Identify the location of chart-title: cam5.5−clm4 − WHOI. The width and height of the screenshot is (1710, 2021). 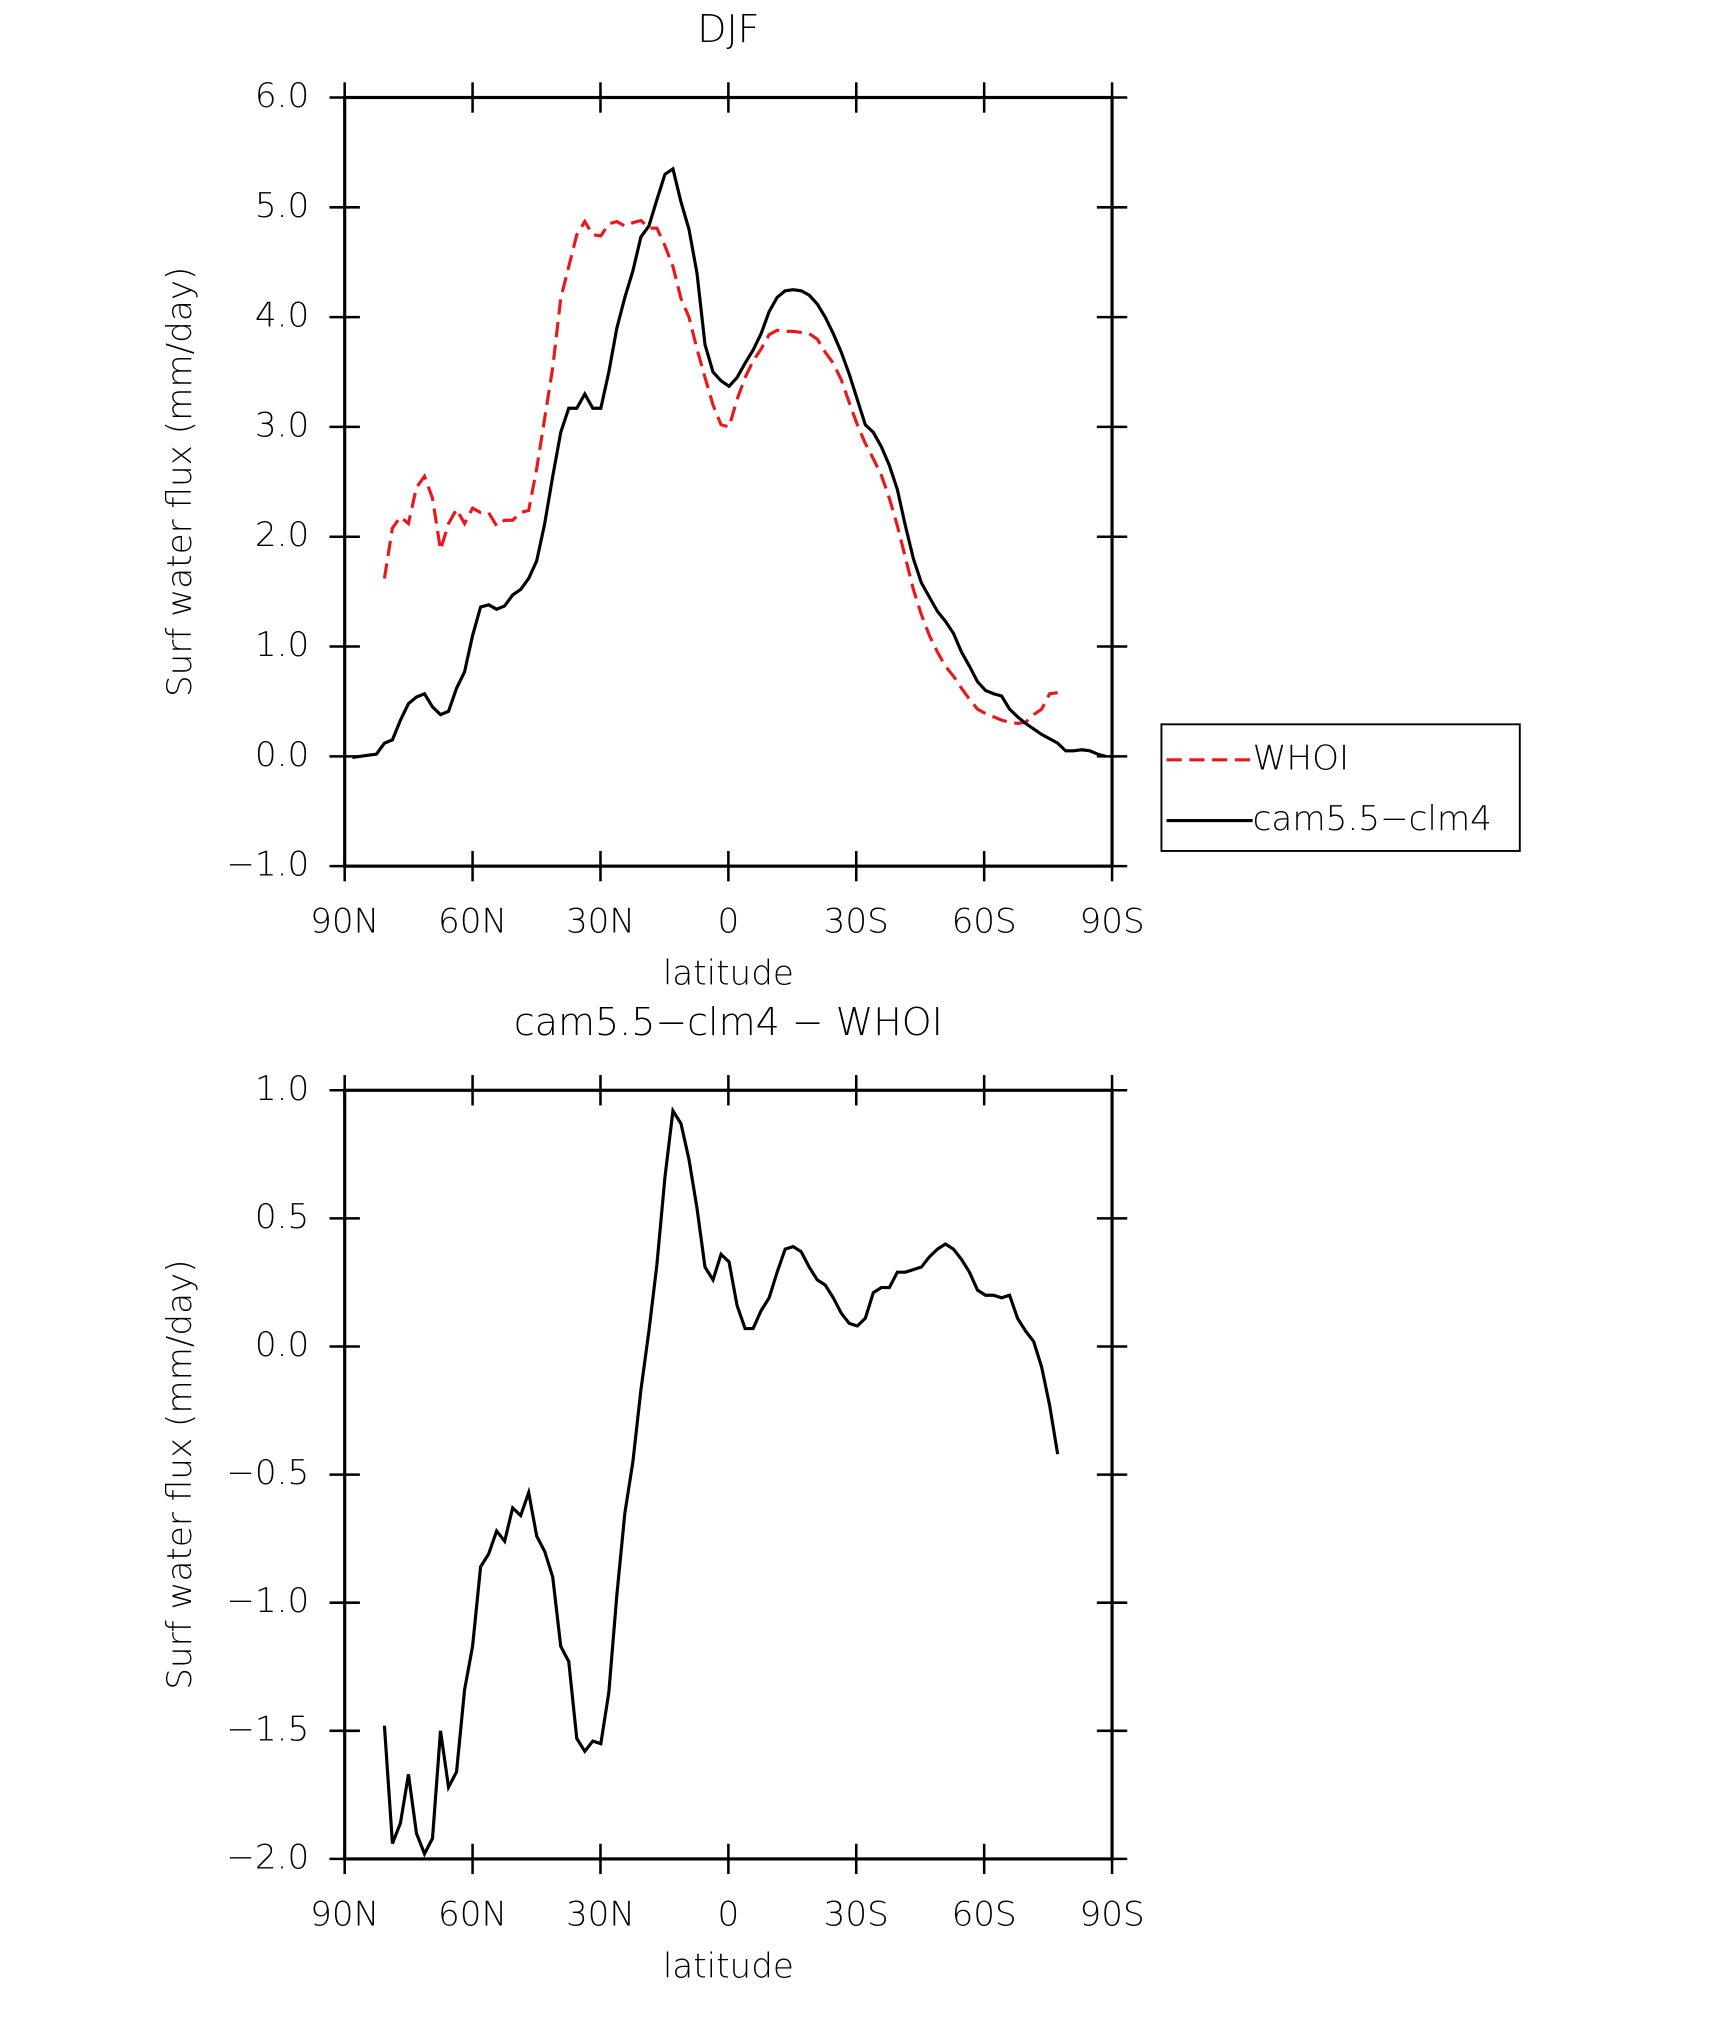
(728, 1022).